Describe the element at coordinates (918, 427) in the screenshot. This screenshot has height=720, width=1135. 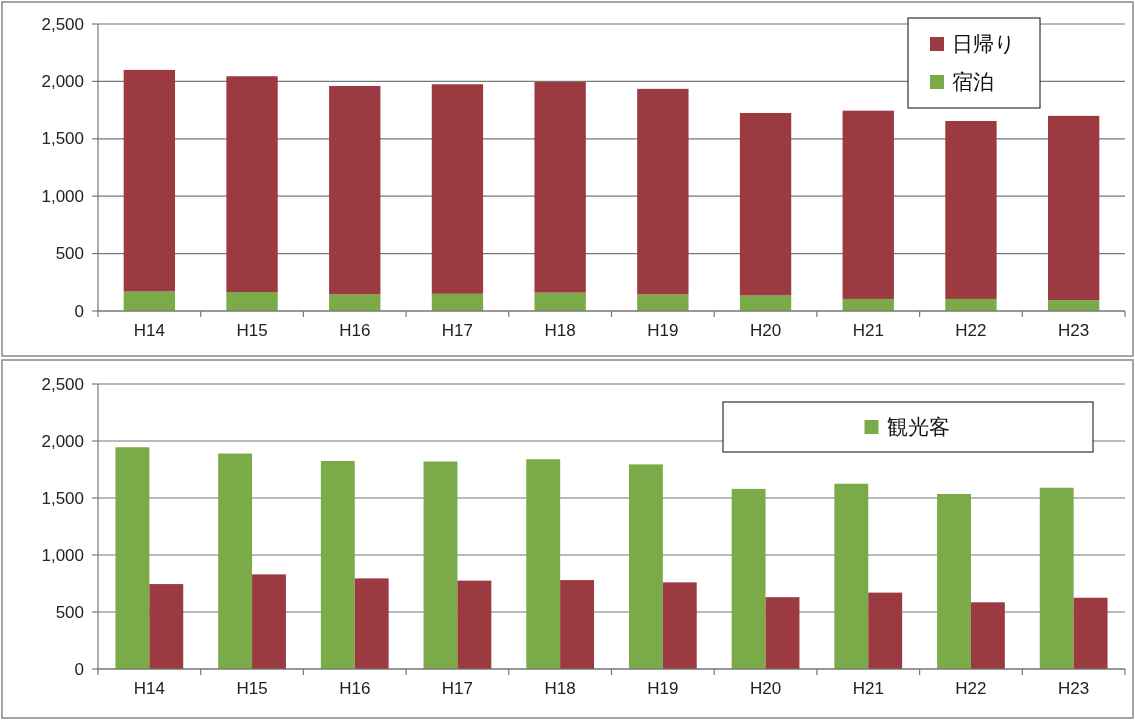
I see `legend-label: 観光客` at that location.